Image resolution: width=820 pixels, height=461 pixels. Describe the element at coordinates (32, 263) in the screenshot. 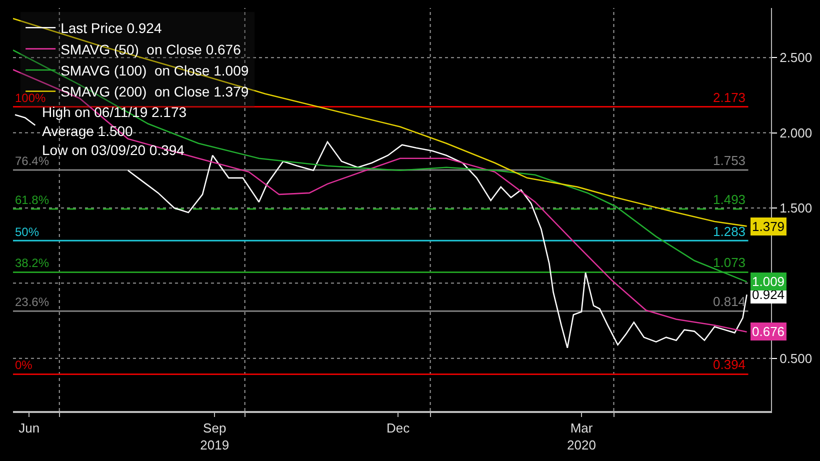

I see `annotation: 38.2%` at that location.